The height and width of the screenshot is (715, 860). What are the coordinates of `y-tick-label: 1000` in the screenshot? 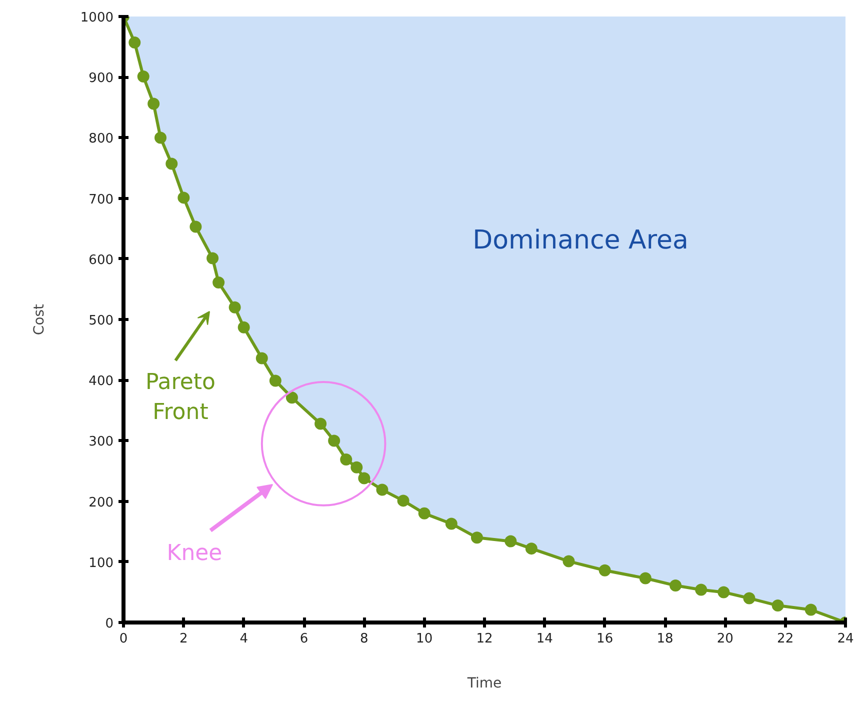 It's located at (97, 18).